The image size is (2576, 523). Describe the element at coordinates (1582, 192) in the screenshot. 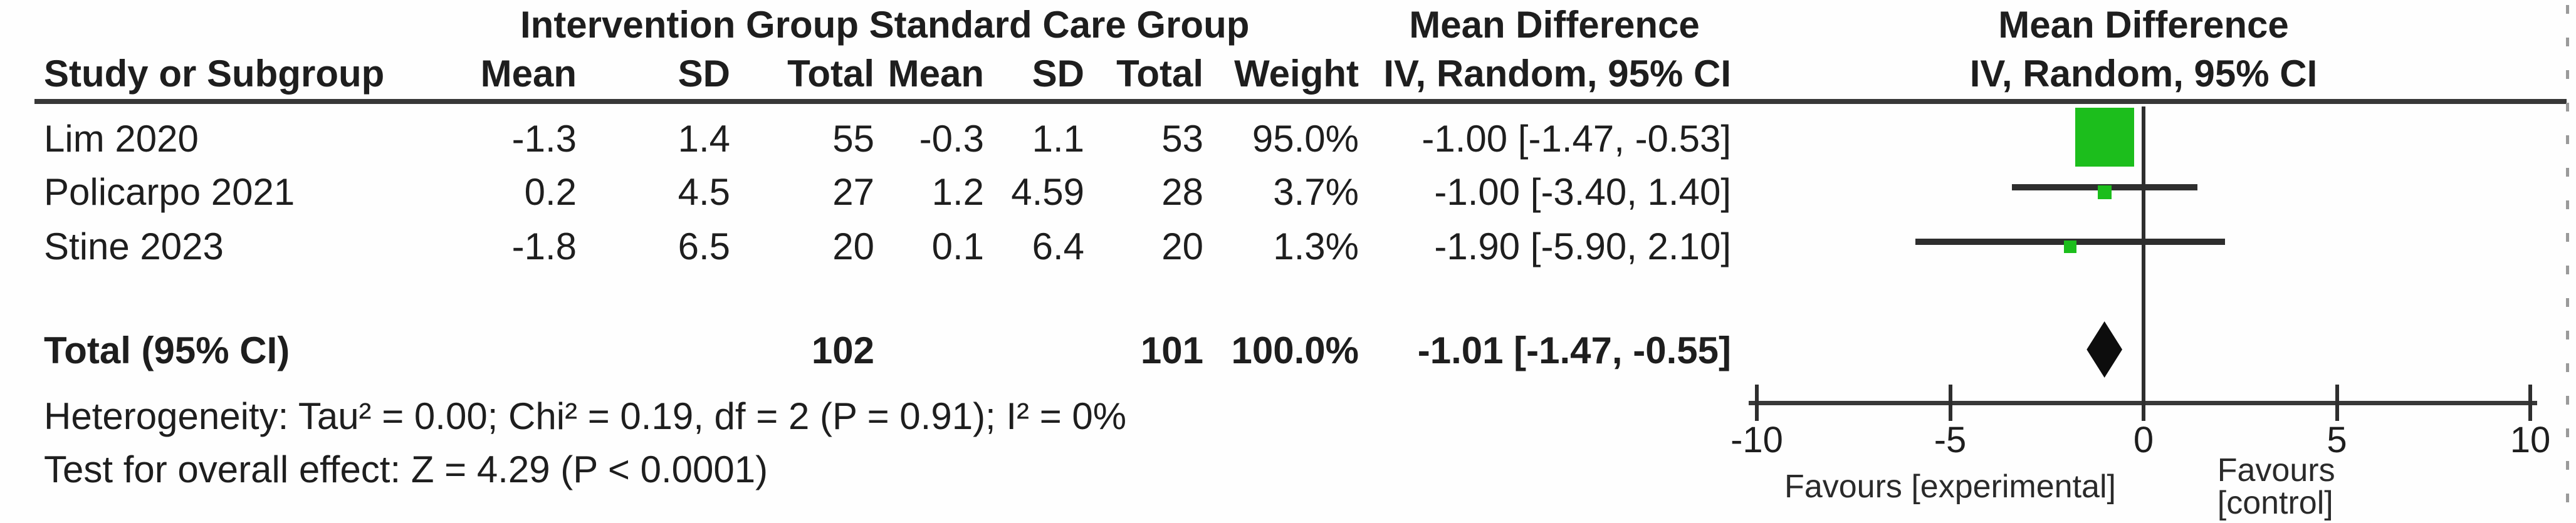

I see `row-ci-text: -1.00 [-3.40, 1.40]` at that location.